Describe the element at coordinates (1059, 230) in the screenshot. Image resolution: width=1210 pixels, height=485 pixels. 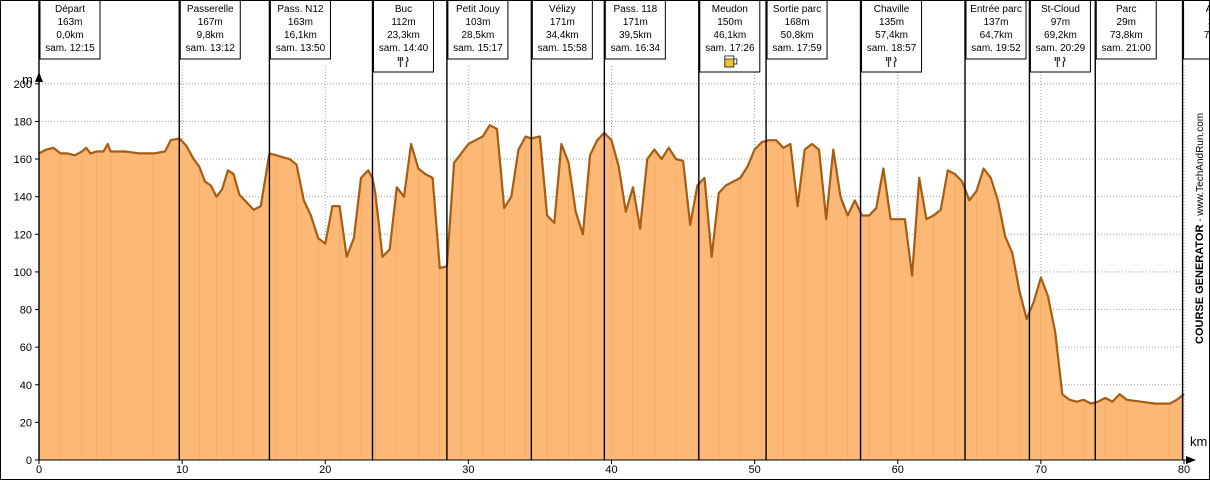
I see `waypoint-marker: St-Cloud 97m 69,2km sam. 20:29` at that location.